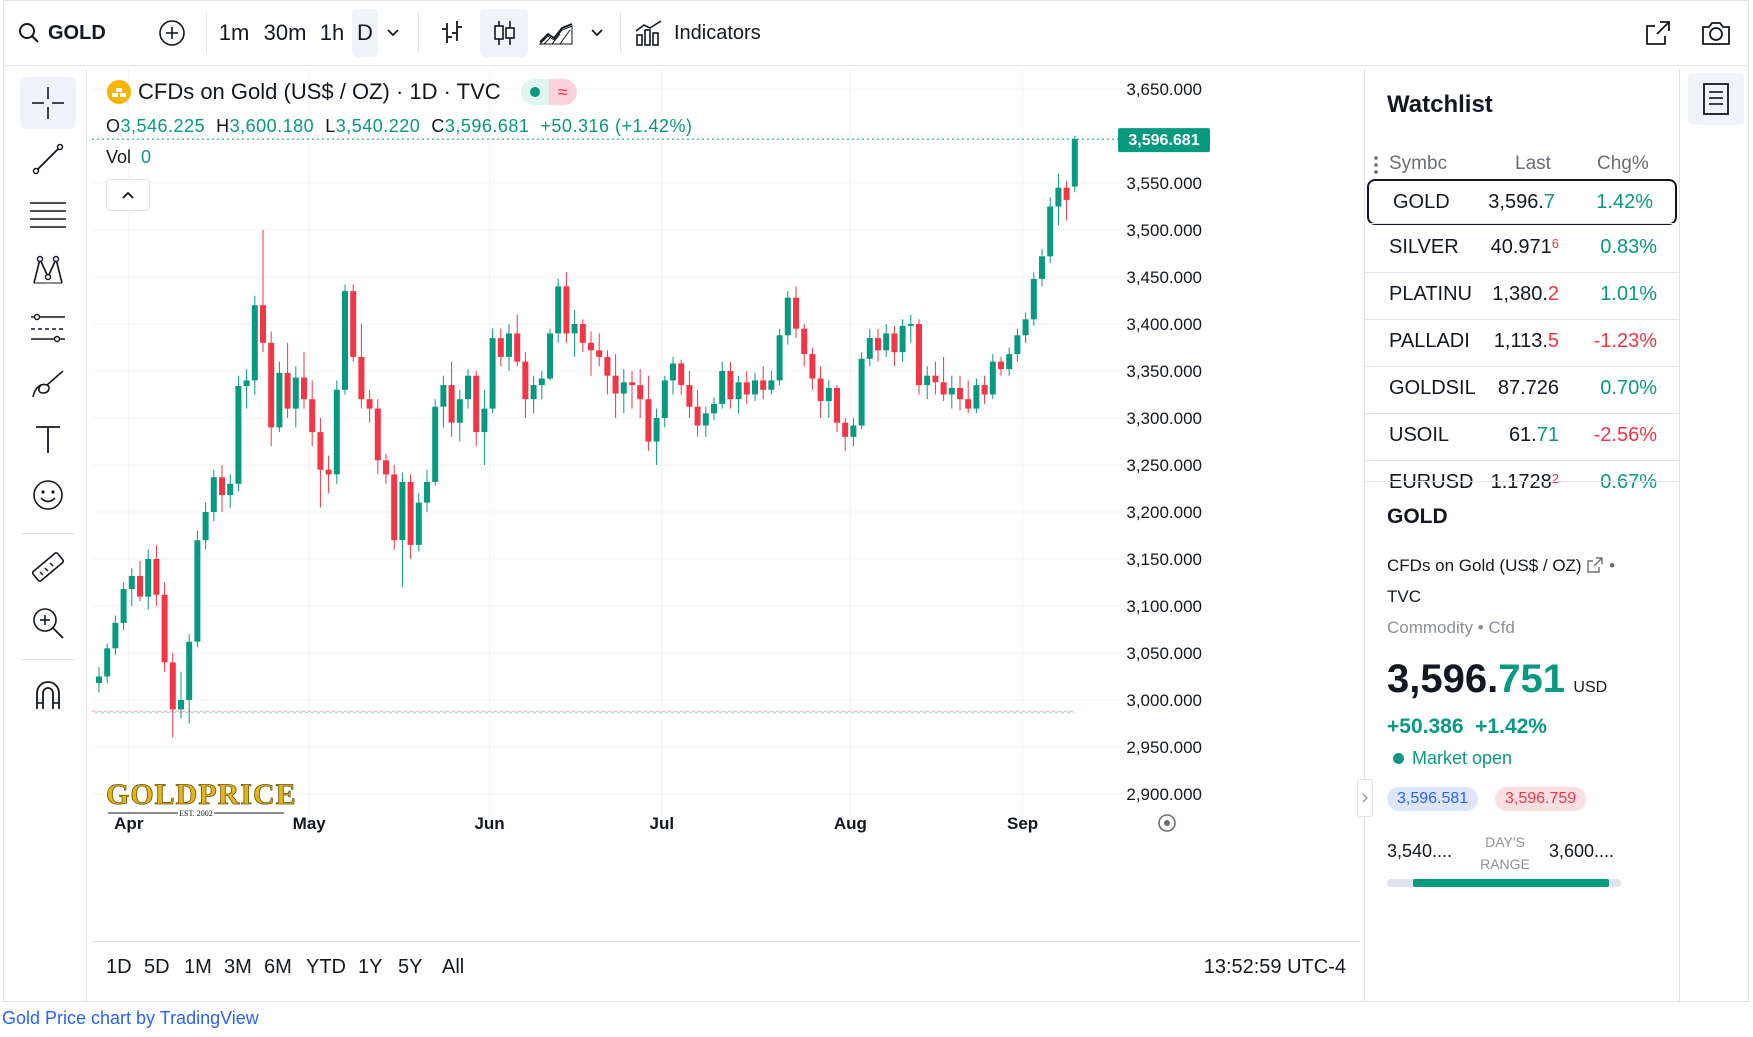 This screenshot has width=1753, height=1037. Describe the element at coordinates (332, 32) in the screenshot. I see `interval-1h: 1h` at that location.